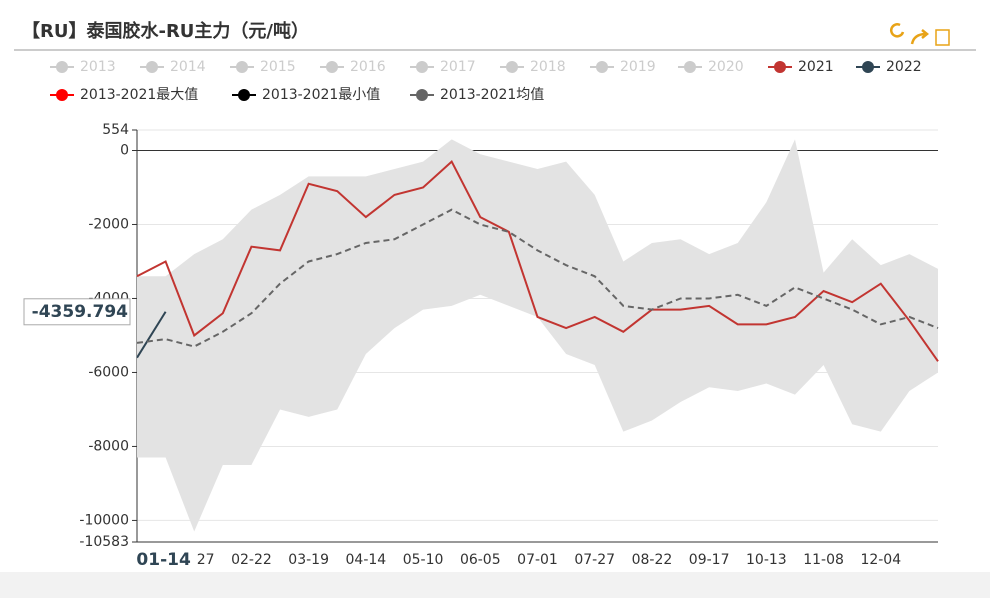 This screenshot has height=598, width=990. Describe the element at coordinates (423, 560) in the screenshot. I see `x-tick-label: 05-10` at that location.